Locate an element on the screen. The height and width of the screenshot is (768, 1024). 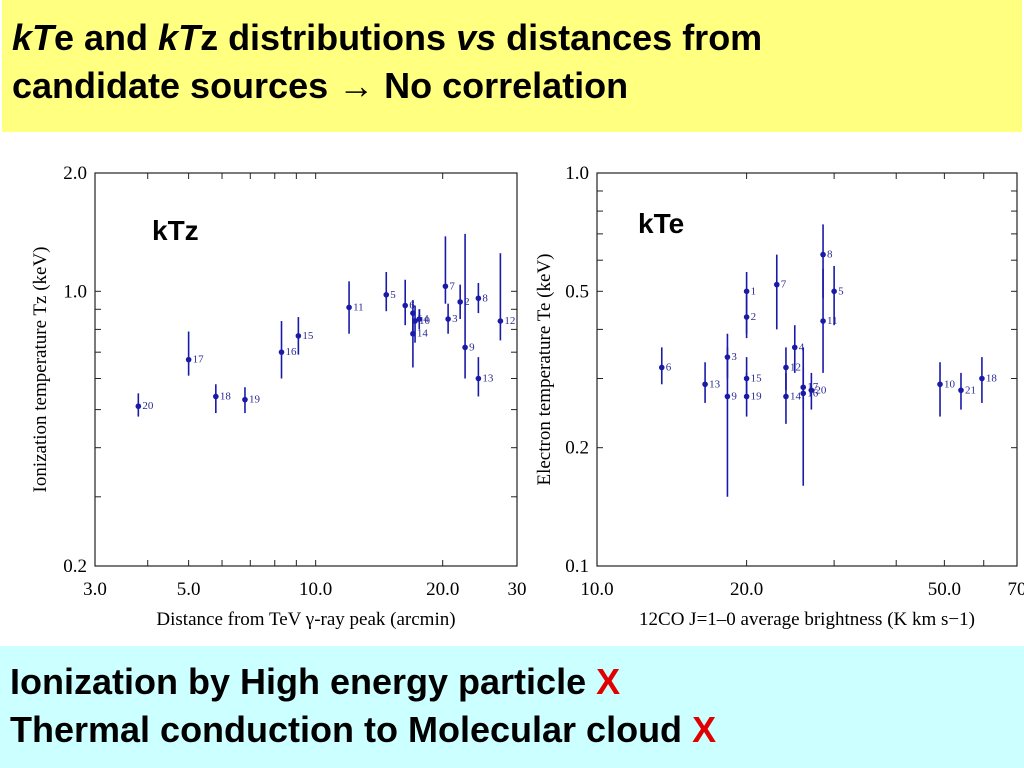
point-label: 6 is located at coordinates (669, 367).